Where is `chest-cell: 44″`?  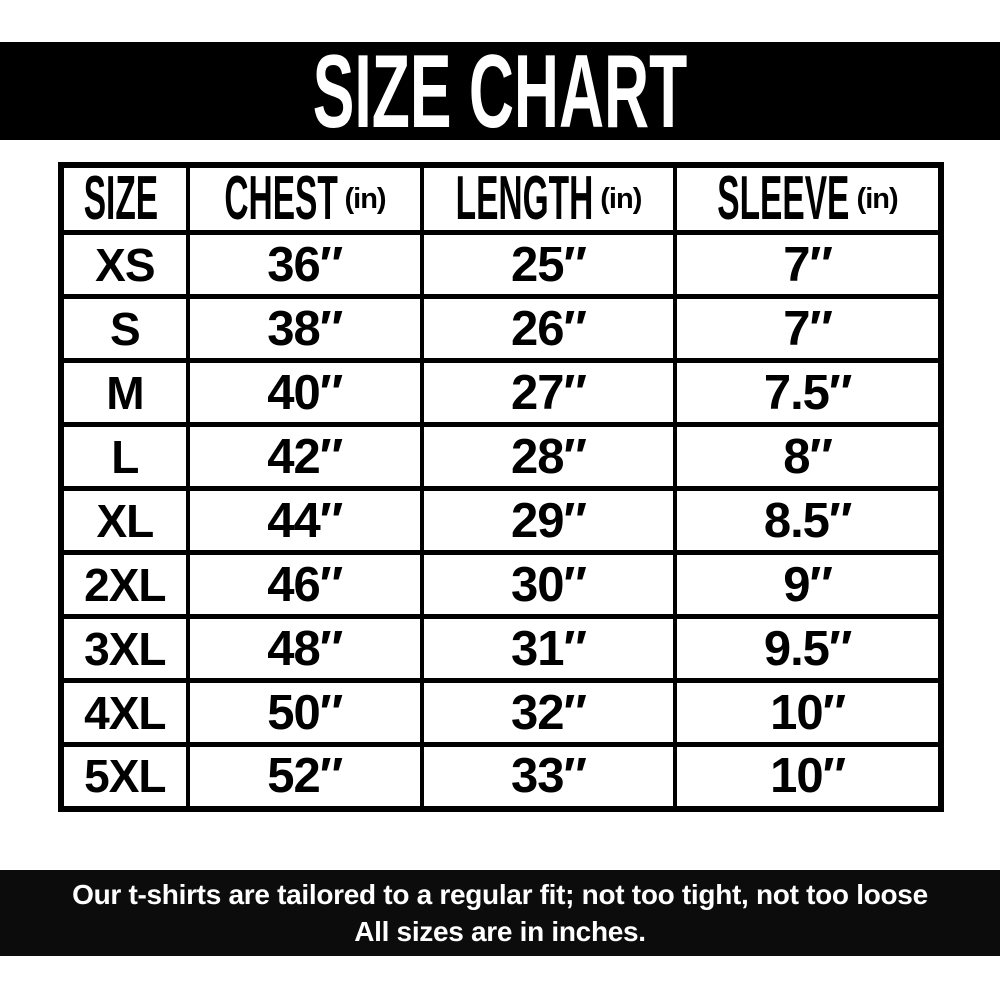
chest-cell: 44″ is located at coordinates (304, 520).